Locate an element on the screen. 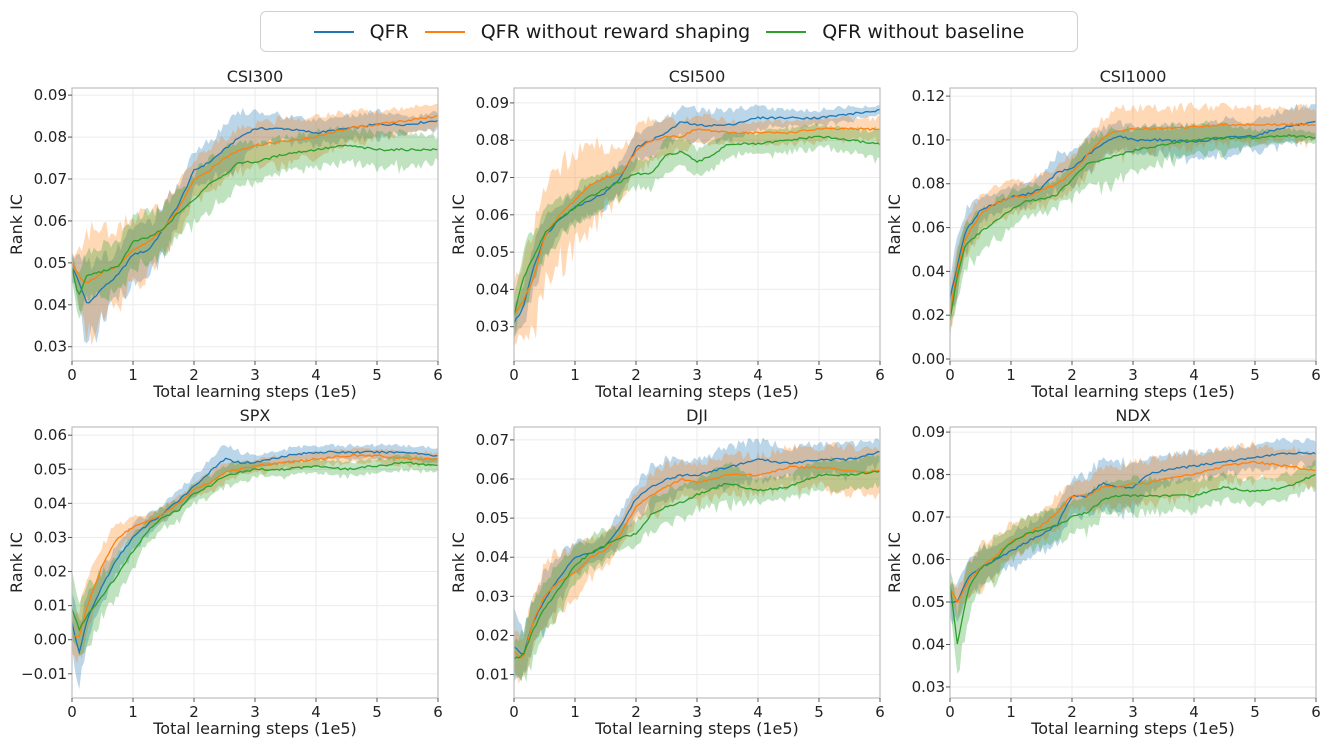 The width and height of the screenshot is (1329, 738). y-tick-label: 0.12 is located at coordinates (928, 96).